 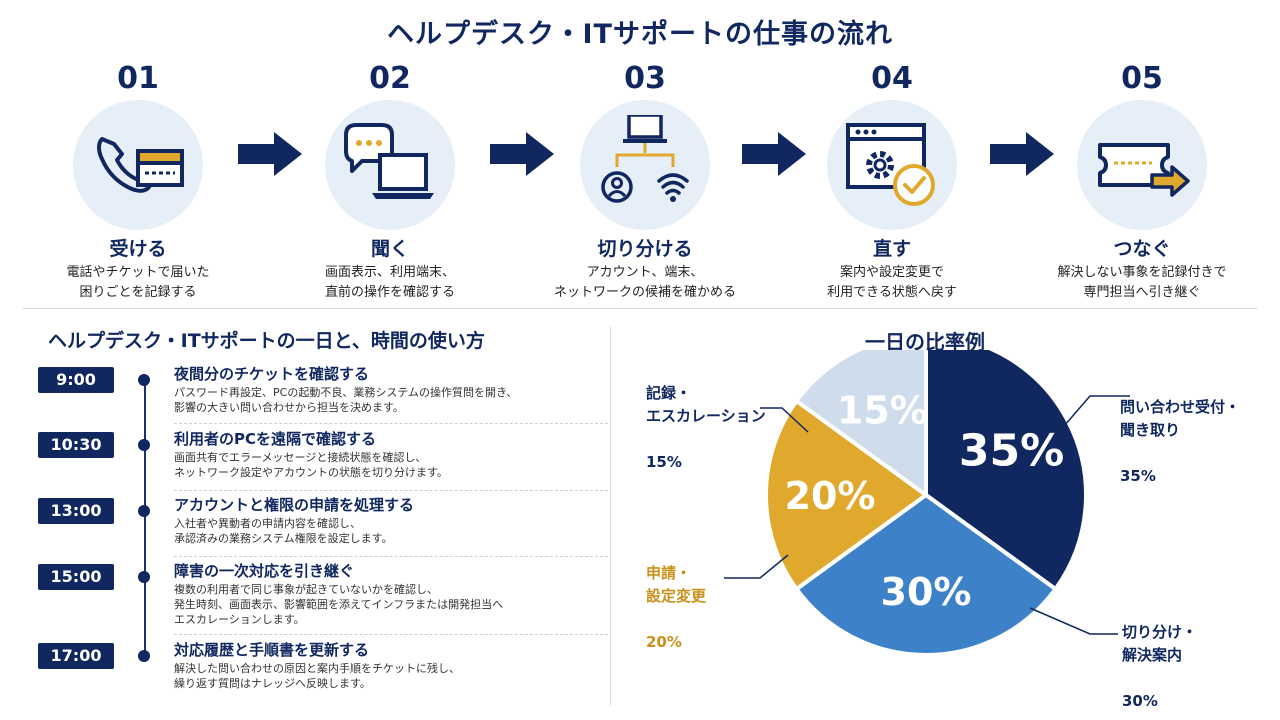 What do you see at coordinates (76, 445) in the screenshot?
I see `time-badge: 10:30` at bounding box center [76, 445].